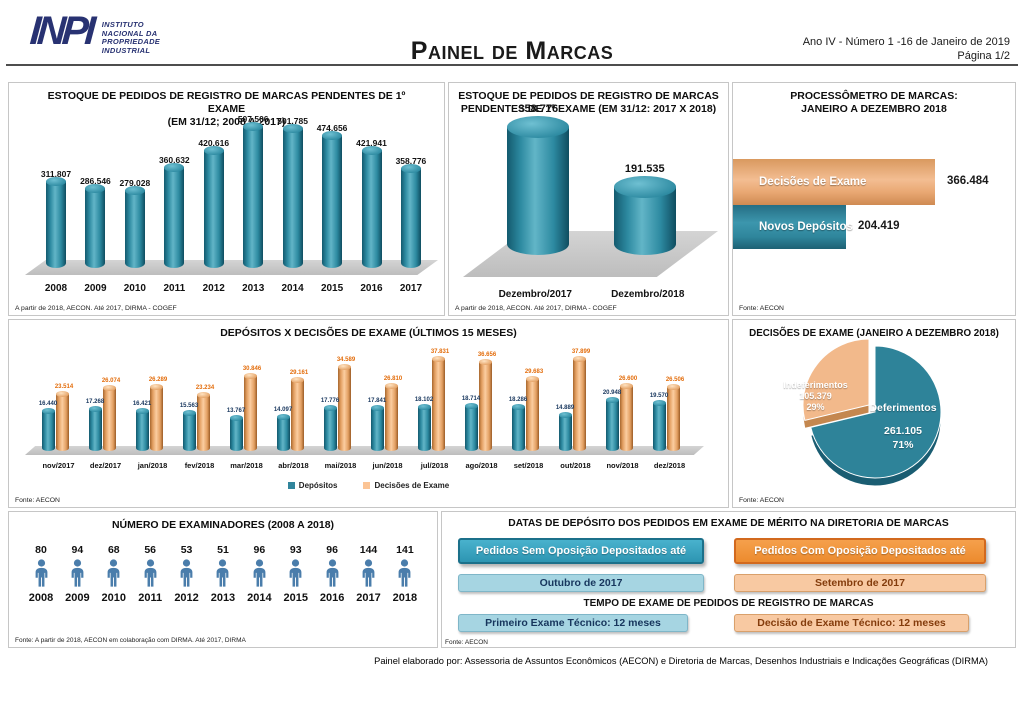  I want to click on processometro-value: 204.419, so click(879, 226).